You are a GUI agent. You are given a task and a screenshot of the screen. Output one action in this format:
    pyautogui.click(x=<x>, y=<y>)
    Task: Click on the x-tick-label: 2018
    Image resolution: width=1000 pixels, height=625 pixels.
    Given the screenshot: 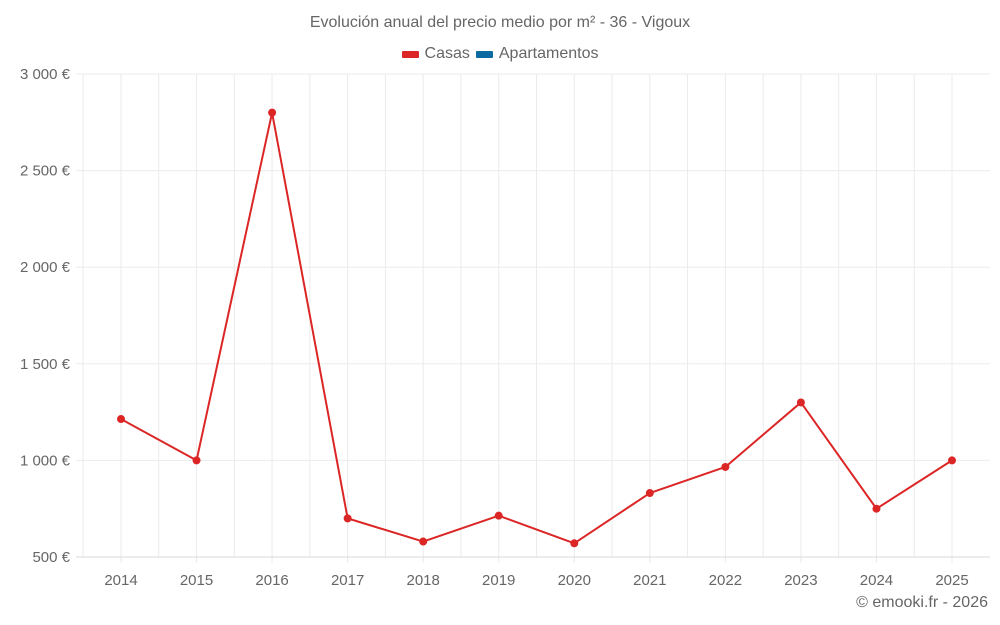 What is the action you would take?
    pyautogui.click(x=422, y=580)
    